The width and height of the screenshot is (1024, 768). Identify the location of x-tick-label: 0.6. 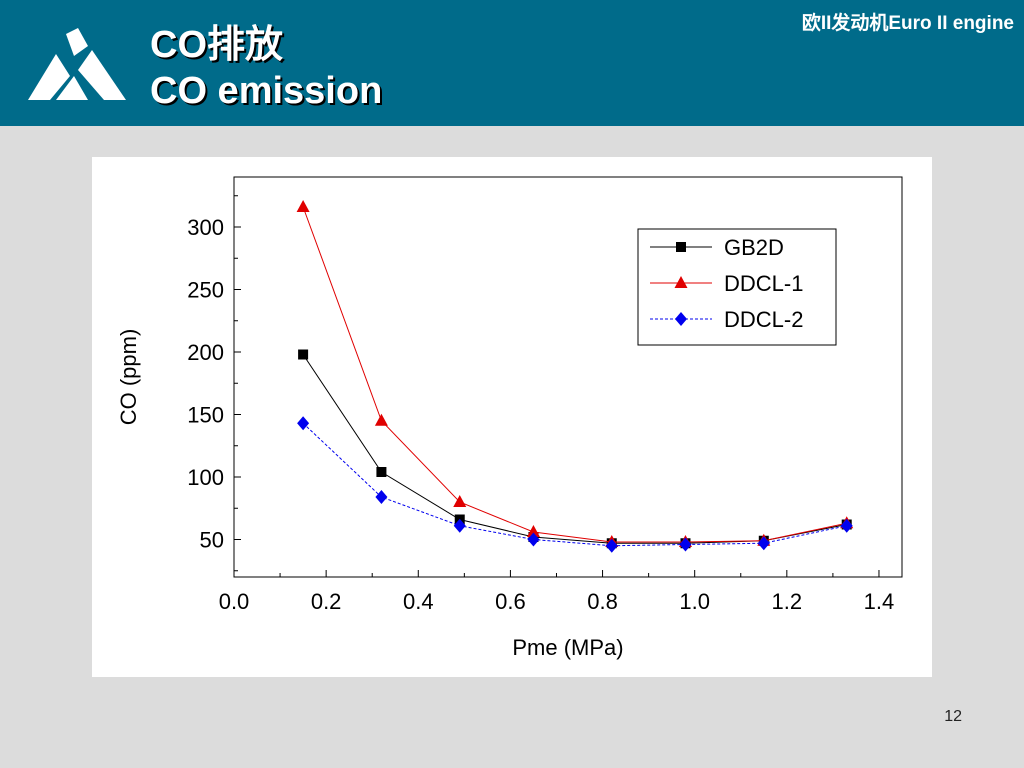
(510, 601).